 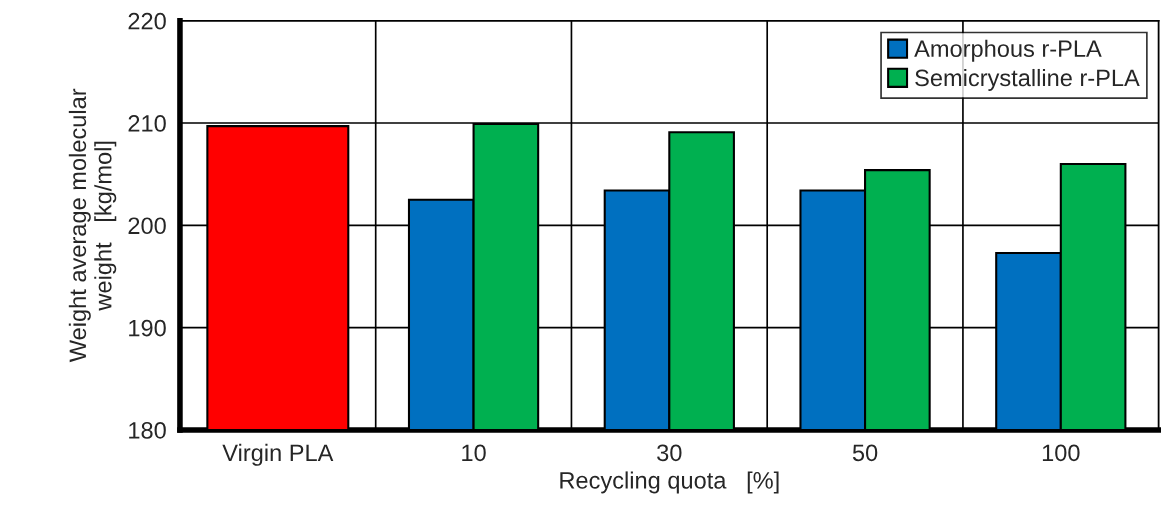 What do you see at coordinates (474, 453) in the screenshot?
I see `x-tick-label: 10` at bounding box center [474, 453].